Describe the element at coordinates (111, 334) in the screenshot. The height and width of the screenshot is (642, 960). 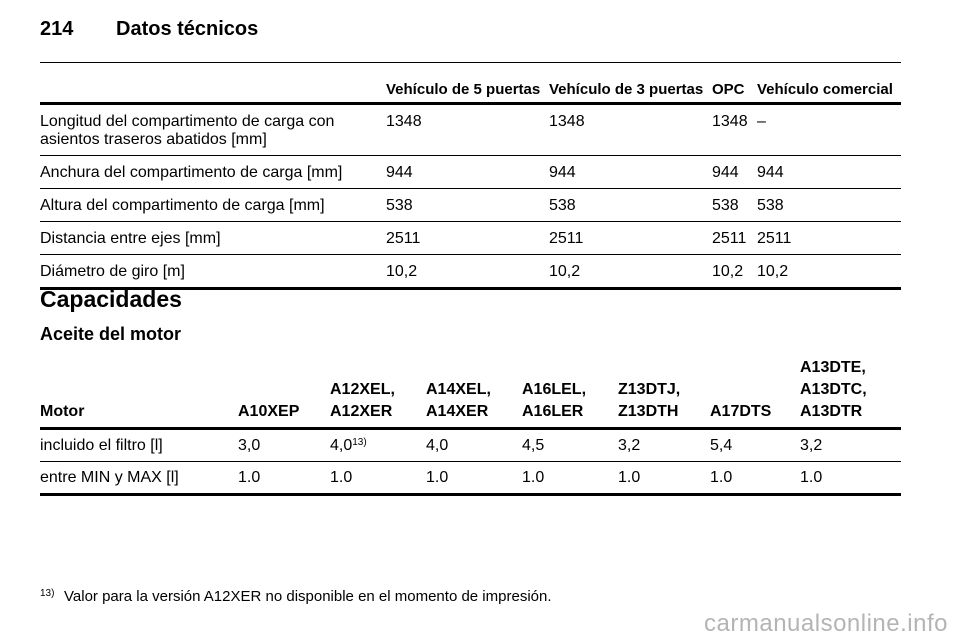
I see `section-subheading: Aceite del motor` at that location.